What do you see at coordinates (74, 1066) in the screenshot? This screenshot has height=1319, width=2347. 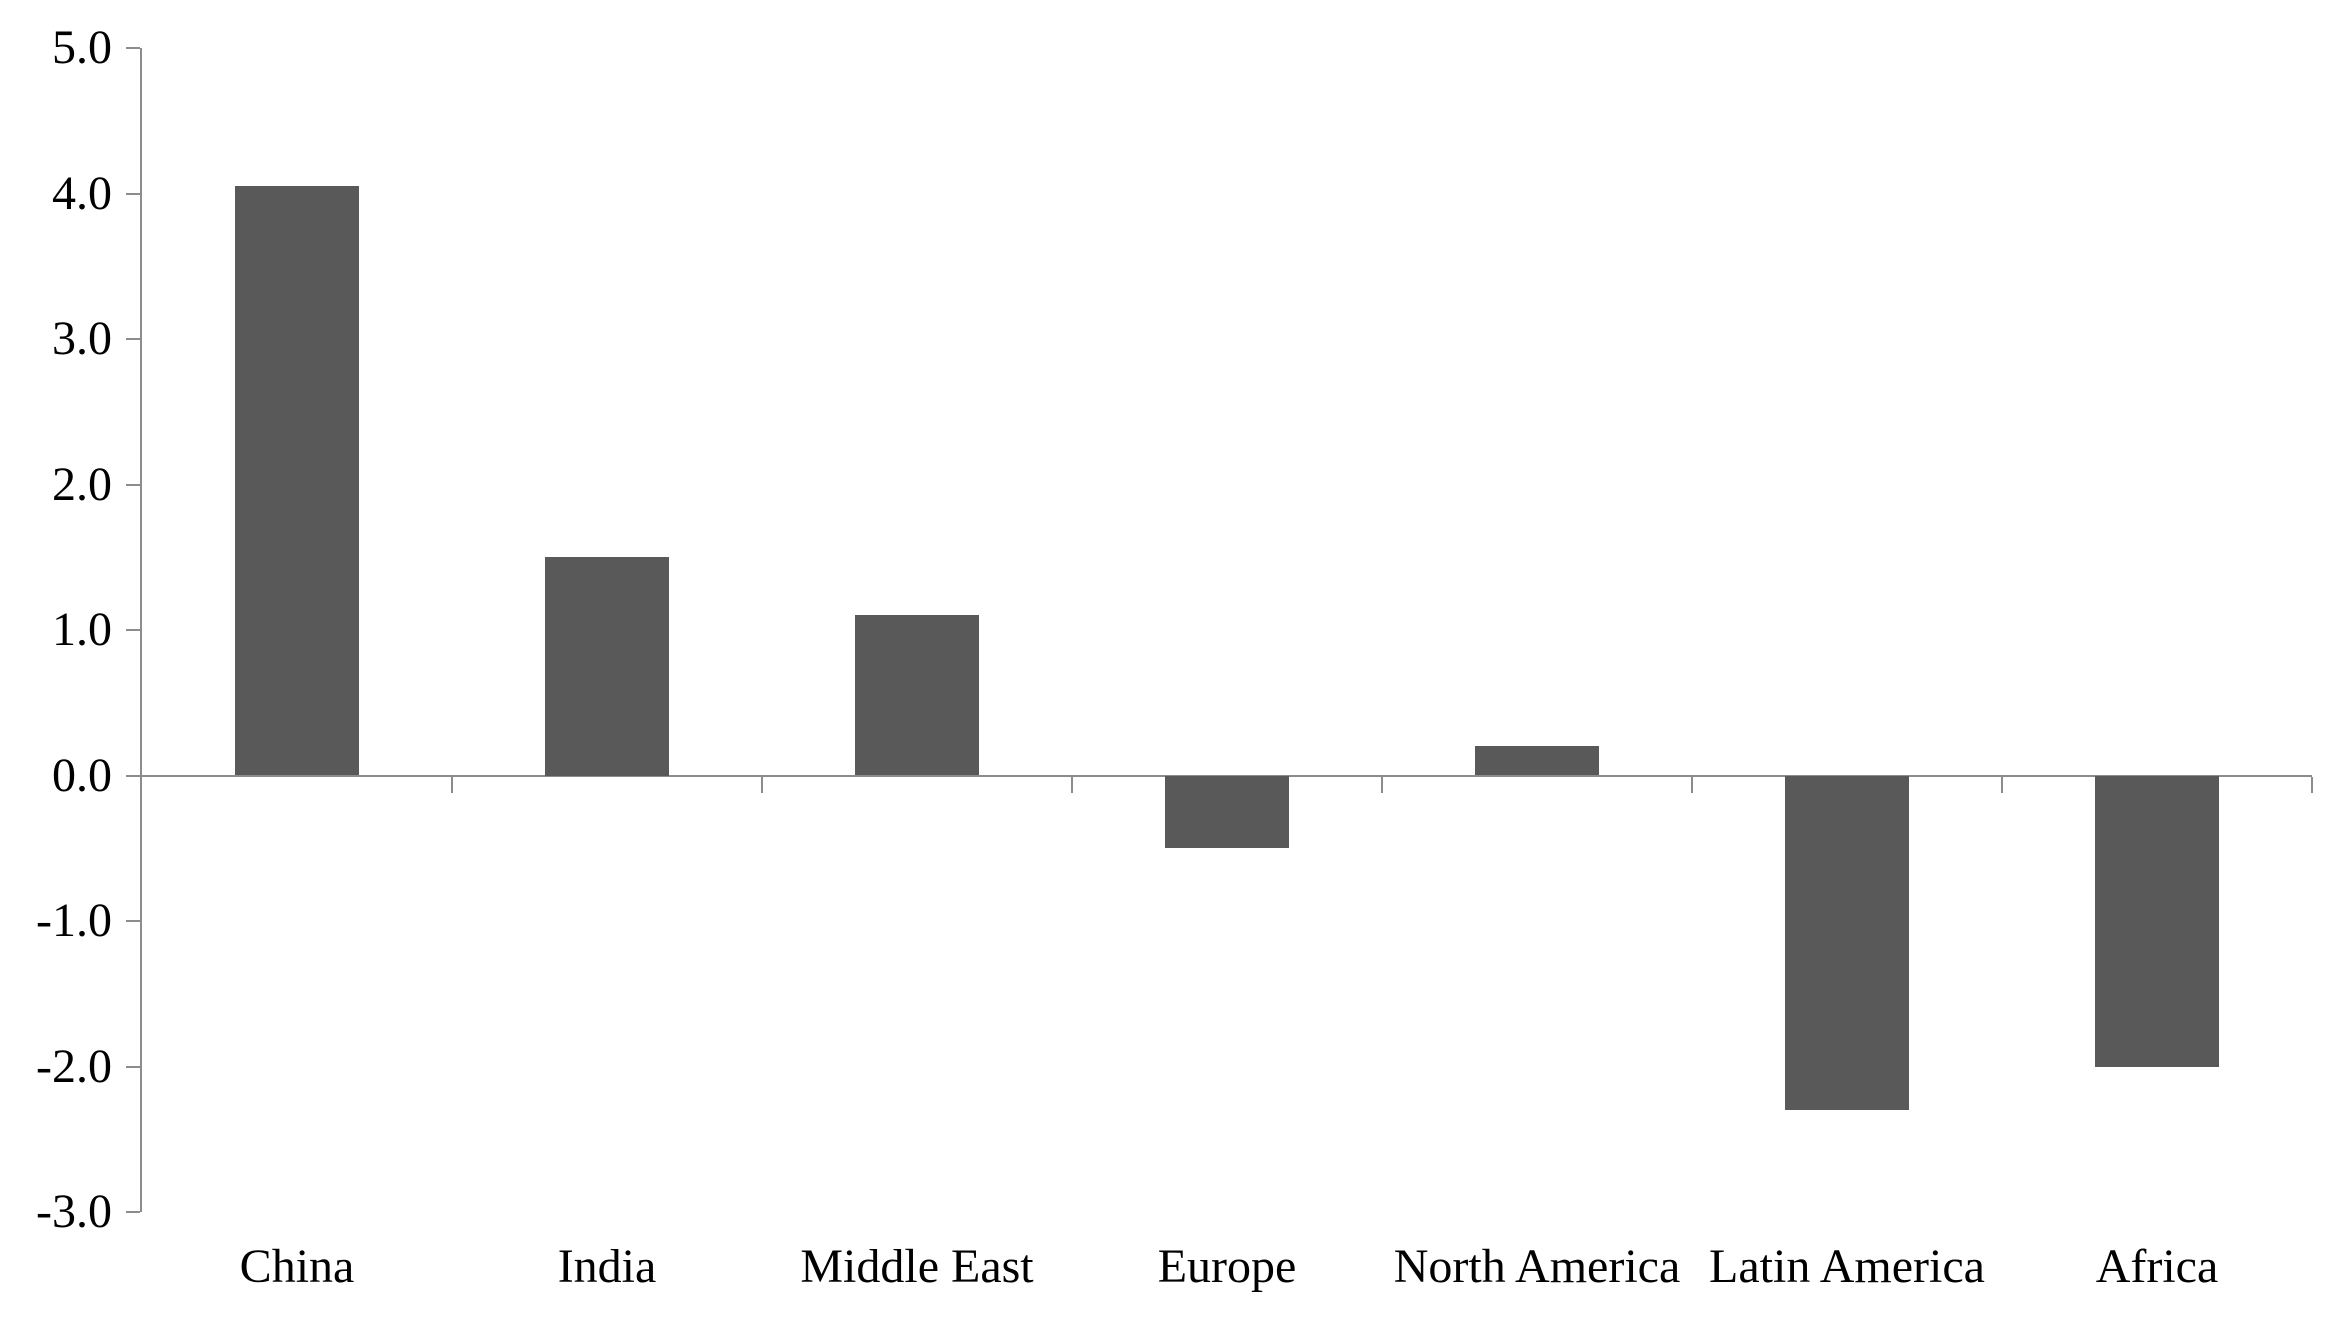 I see `y-axis-tick-label: -2.0` at bounding box center [74, 1066].